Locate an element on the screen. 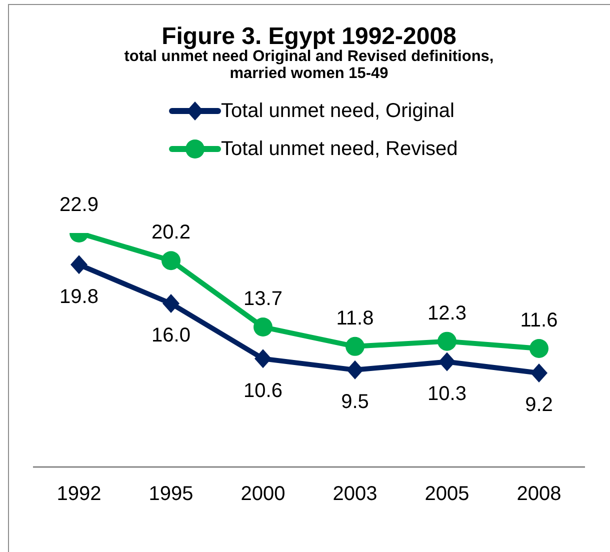 The image size is (610, 552). x-tick-label: 1992 is located at coordinates (79, 494).